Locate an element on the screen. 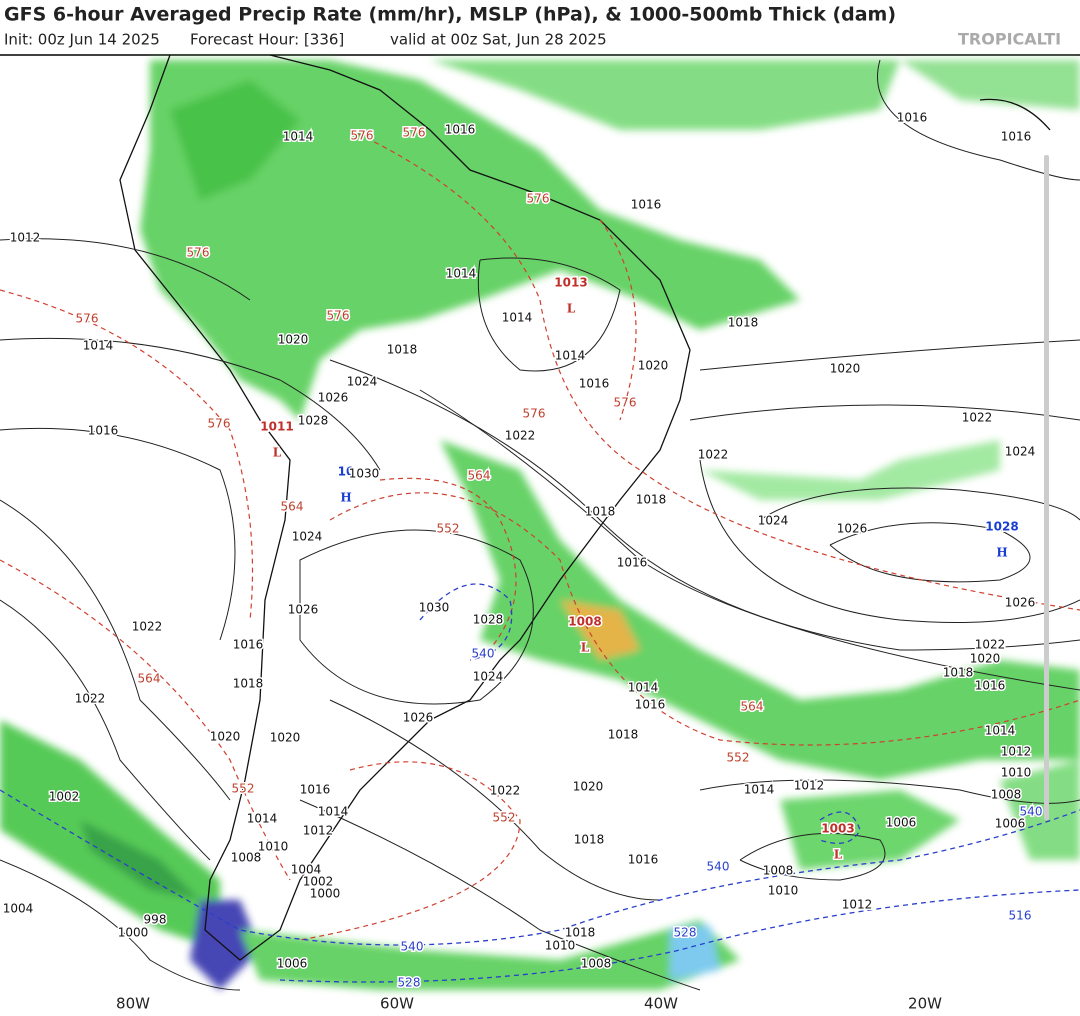 The image size is (1080, 1016). watermark: TROPICALTI is located at coordinates (1009, 39).